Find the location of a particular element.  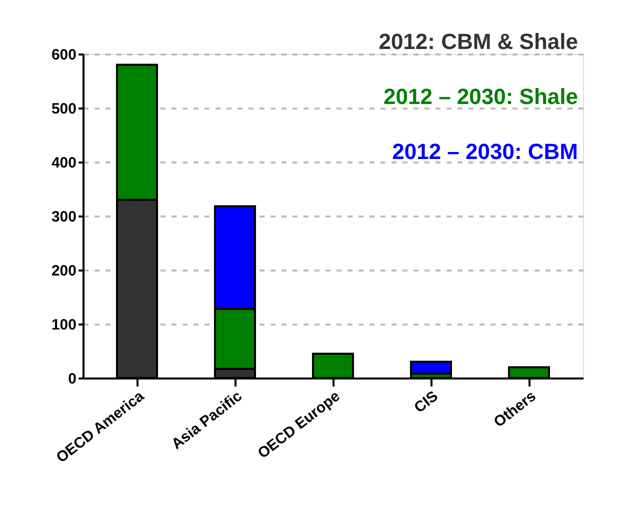

y-tick-label: 600 is located at coordinates (63, 55).